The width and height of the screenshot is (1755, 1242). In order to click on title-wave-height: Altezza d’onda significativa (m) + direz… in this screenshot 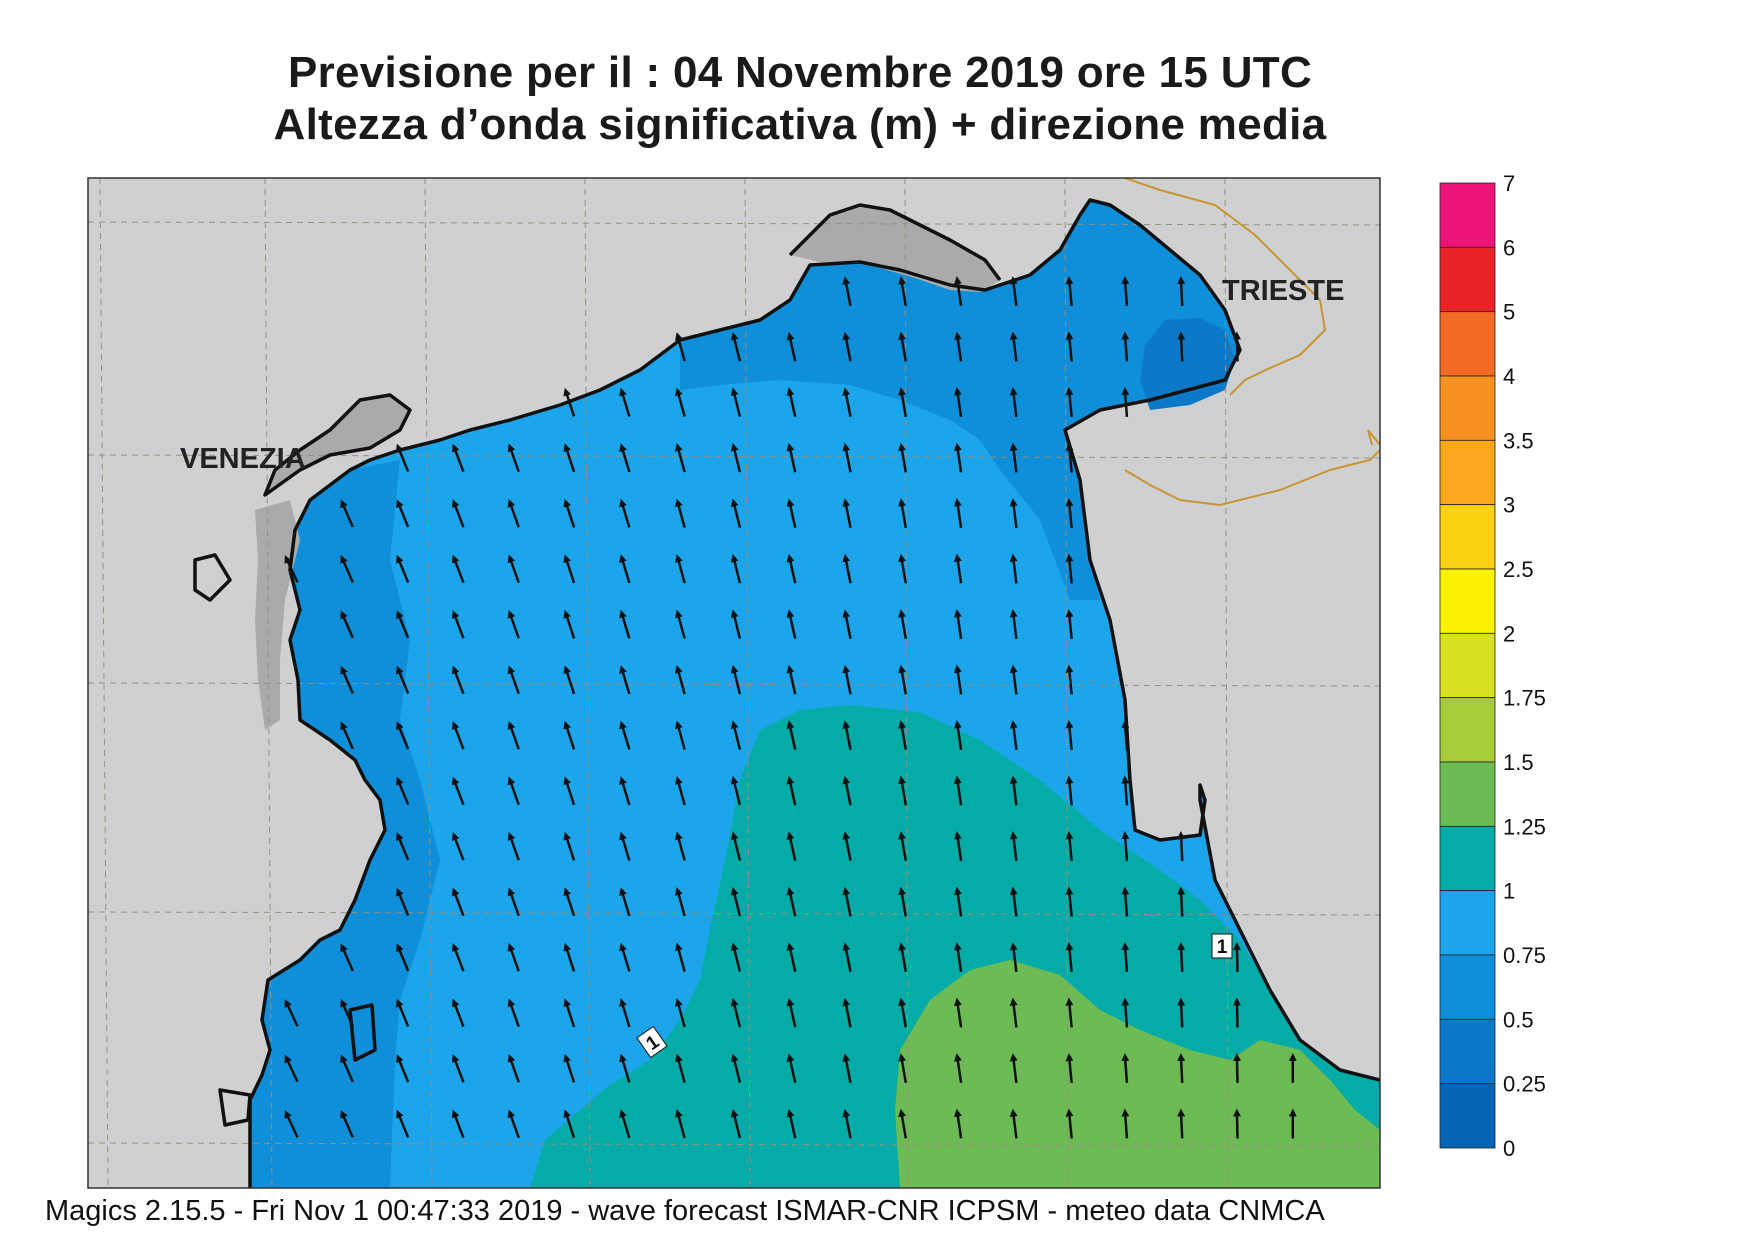, I will do `click(800, 124)`.